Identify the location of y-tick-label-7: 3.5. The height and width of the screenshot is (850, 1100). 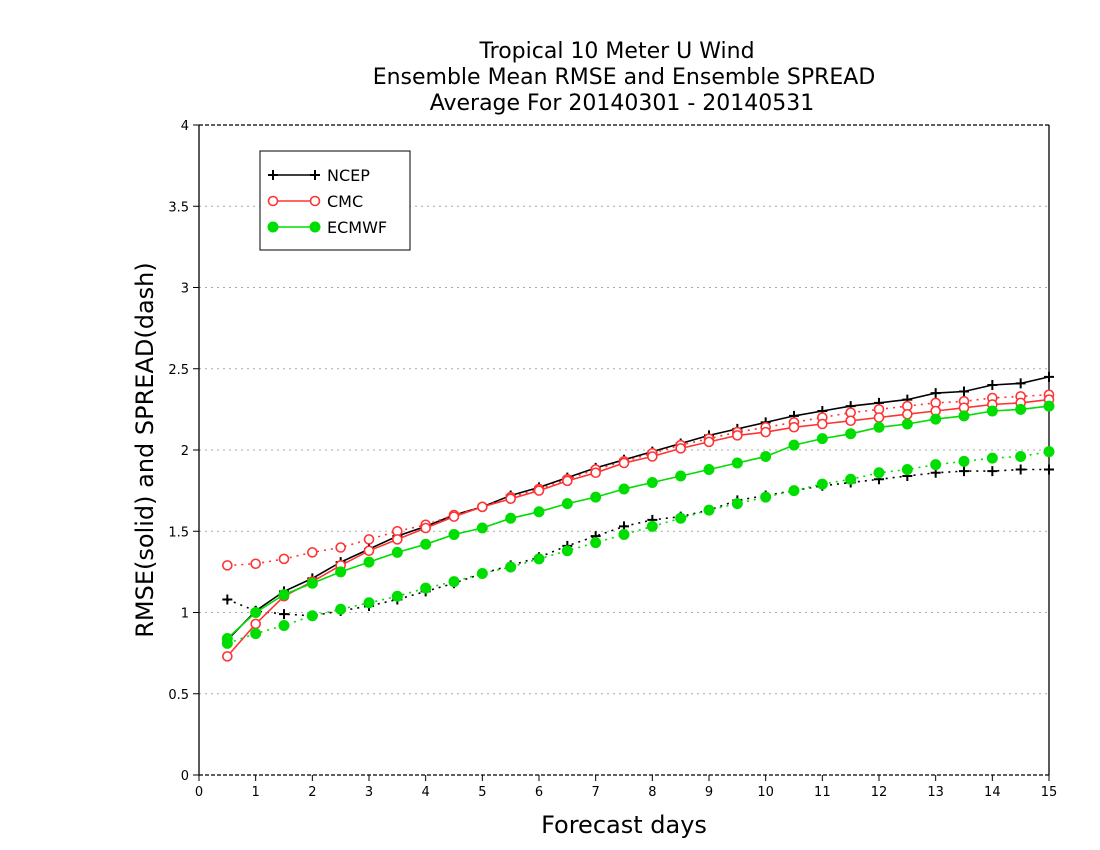
(178, 207).